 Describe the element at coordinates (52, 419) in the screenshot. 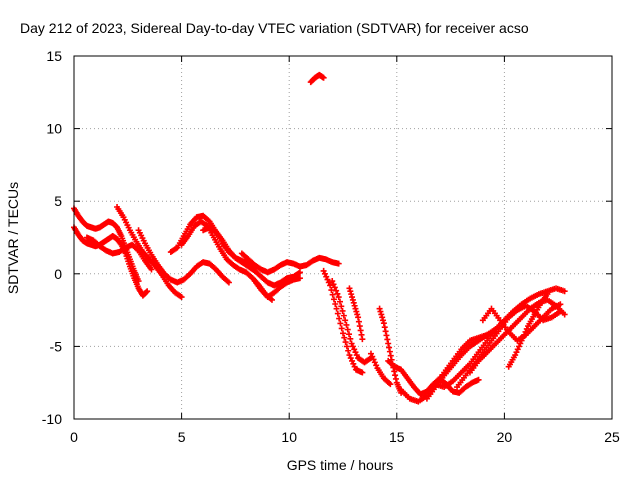

I see `y-tick-label: -10` at that location.